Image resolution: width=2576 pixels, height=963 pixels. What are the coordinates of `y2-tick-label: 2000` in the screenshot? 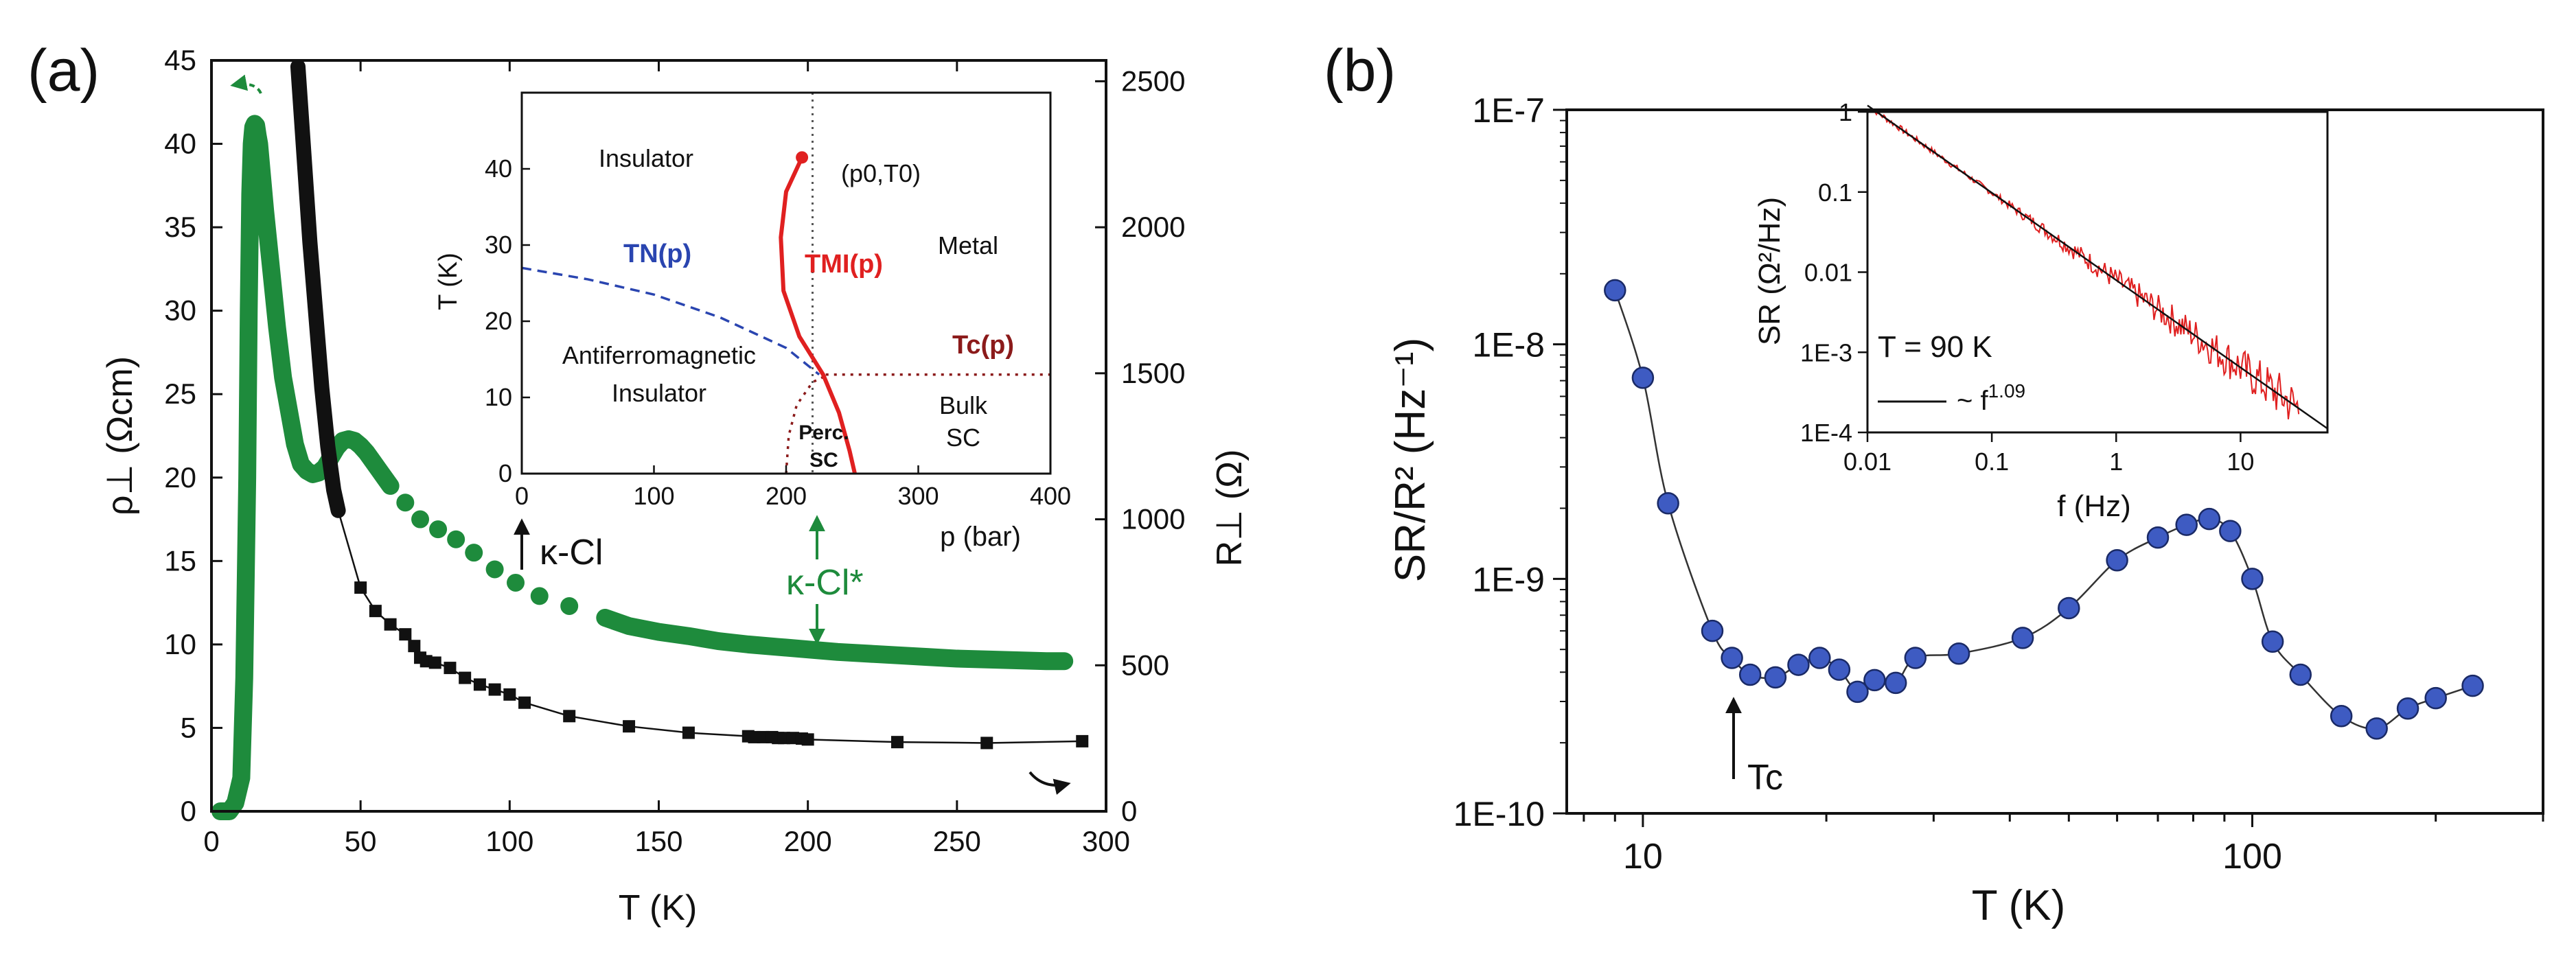 It's located at (1153, 227).